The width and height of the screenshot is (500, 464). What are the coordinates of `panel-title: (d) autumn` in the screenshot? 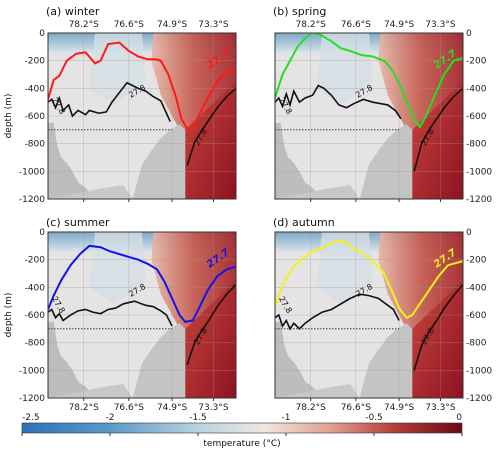 It's located at (304, 222).